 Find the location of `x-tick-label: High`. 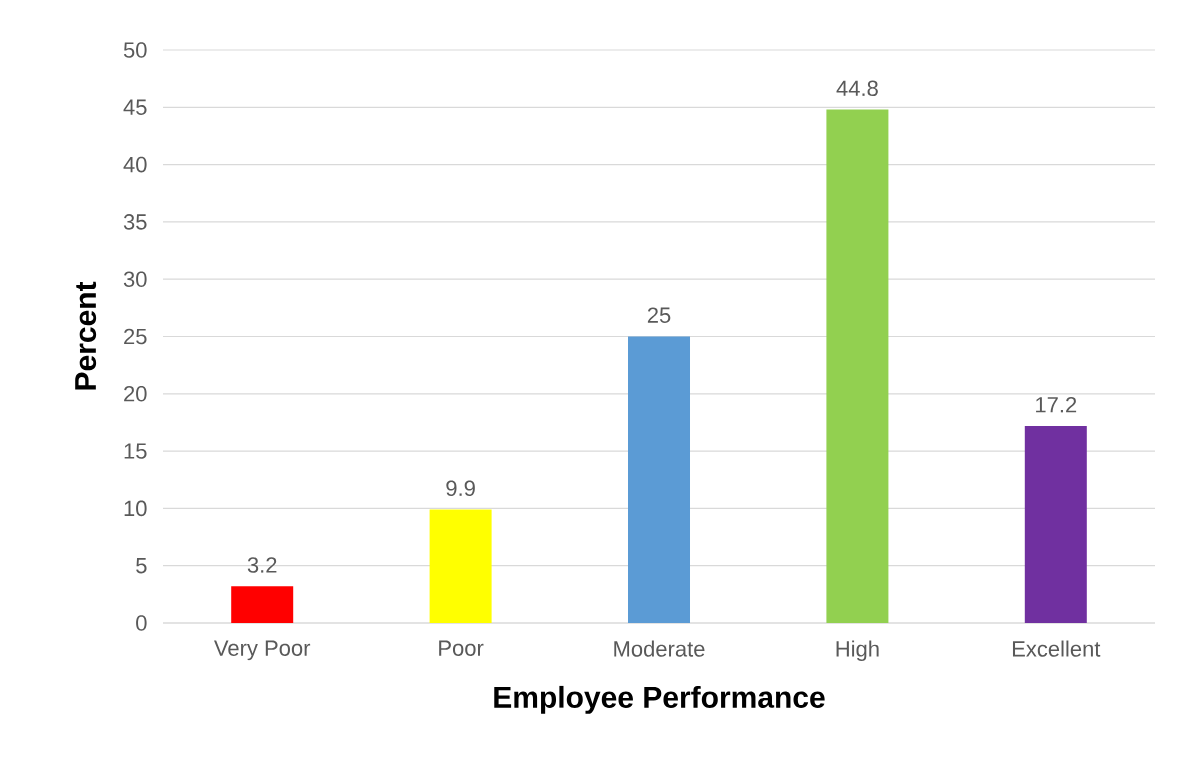

x-tick-label: High is located at coordinates (857, 651).